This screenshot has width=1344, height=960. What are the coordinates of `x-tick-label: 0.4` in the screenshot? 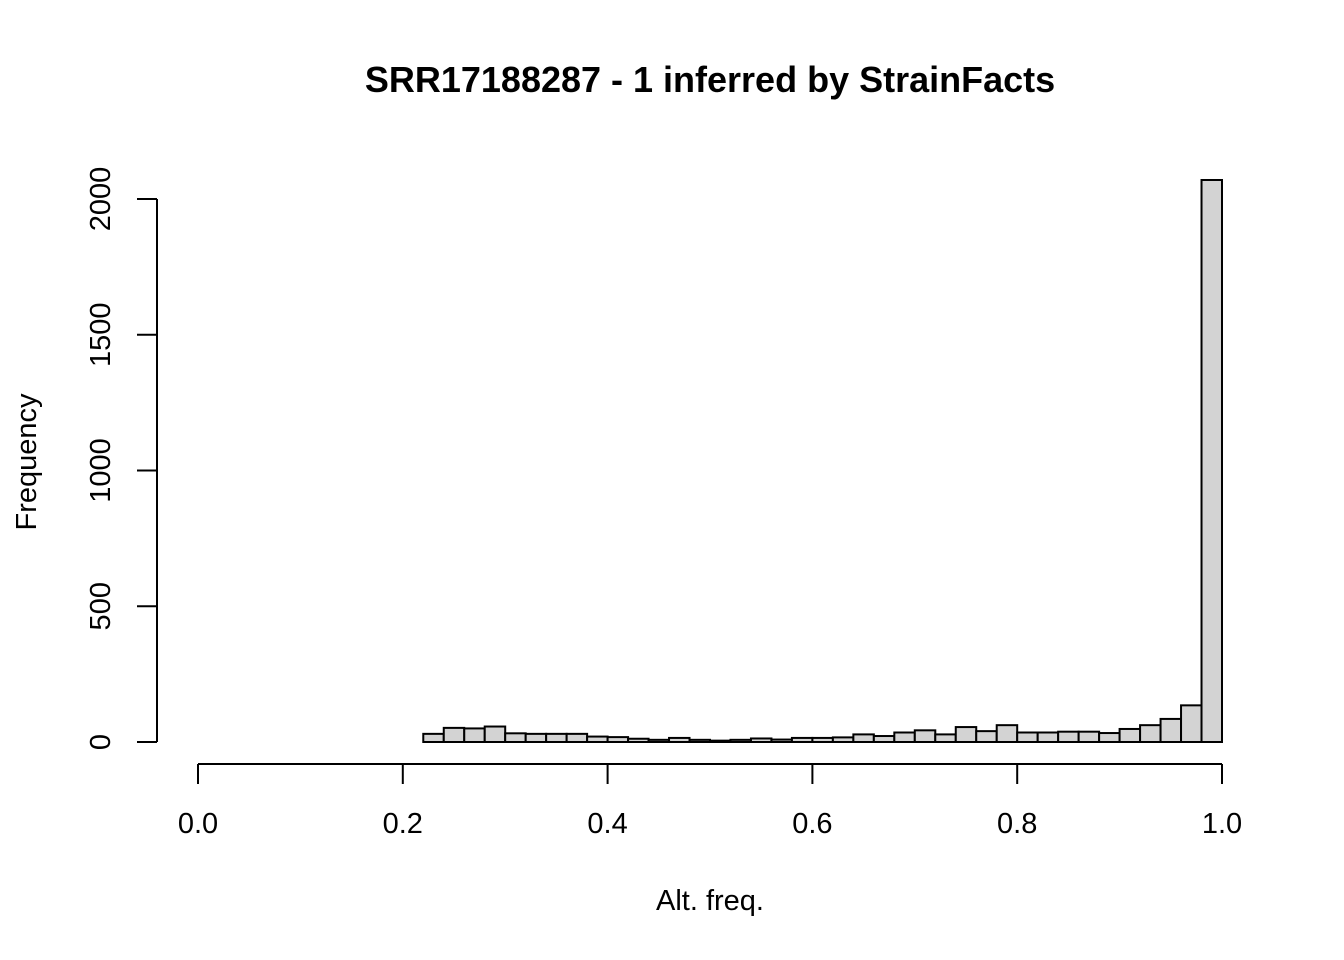 It's located at (607, 824).